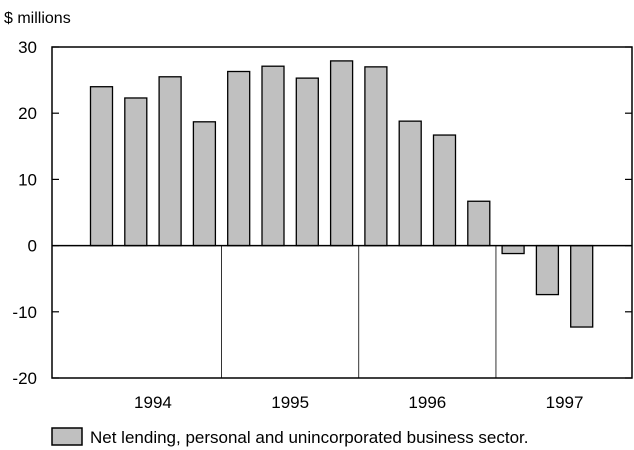  Describe the element at coordinates (27, 113) in the screenshot. I see `ytick-label-1: 20` at that location.